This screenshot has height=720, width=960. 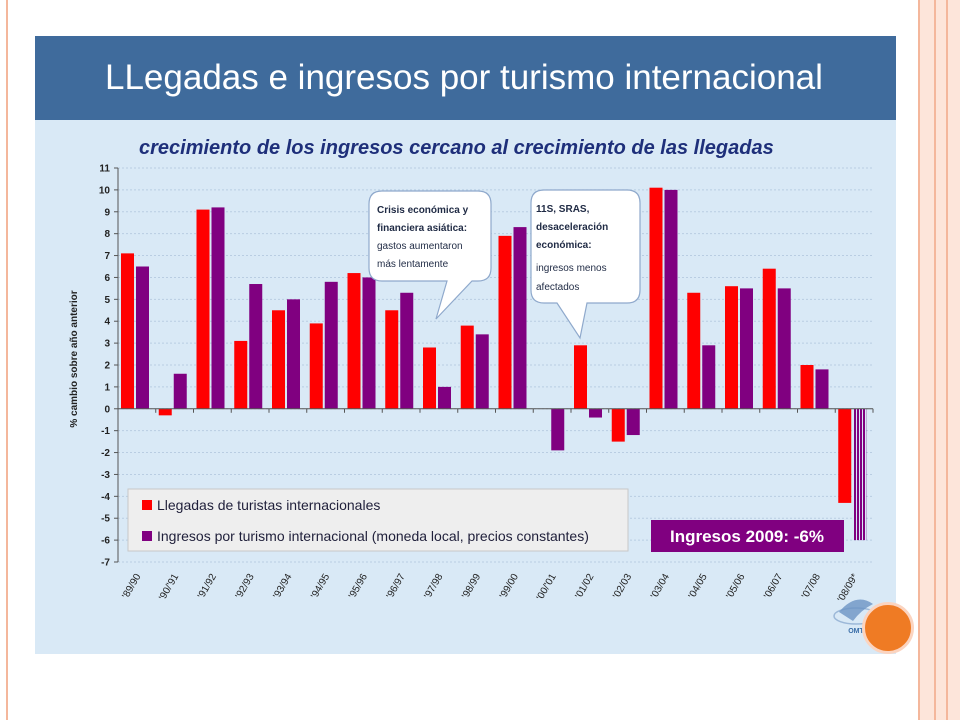 What do you see at coordinates (107, 256) in the screenshot?
I see `y-tick-label: 7` at bounding box center [107, 256].